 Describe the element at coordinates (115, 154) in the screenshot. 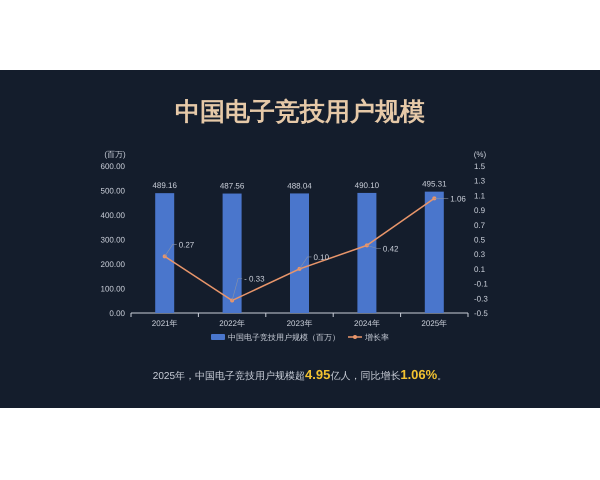

I see `y-axis-title: (百万)` at that location.